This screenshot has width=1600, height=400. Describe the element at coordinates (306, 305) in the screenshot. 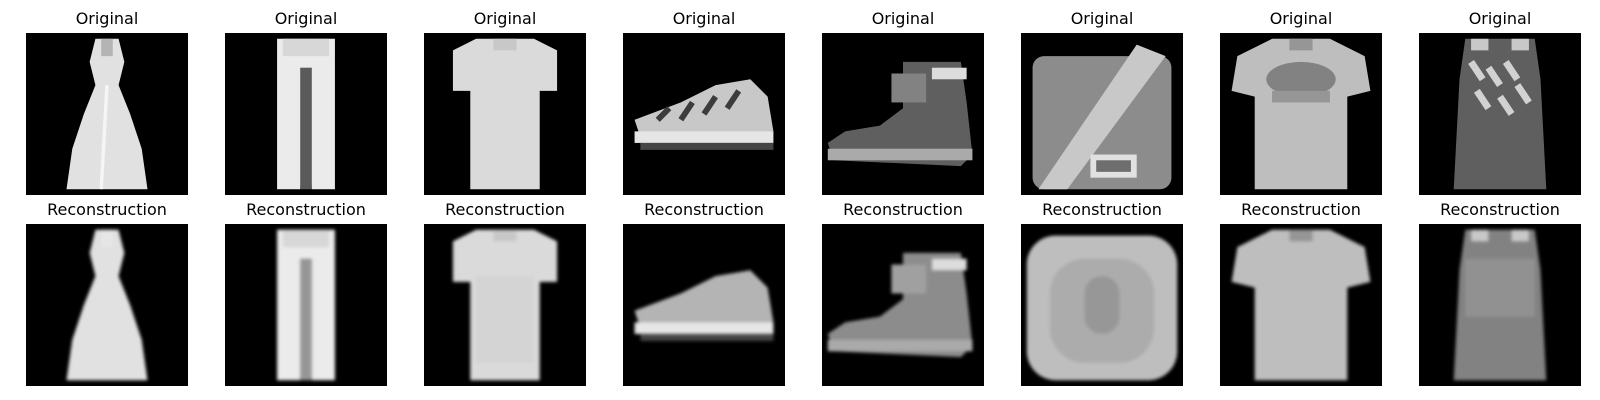

I see `trousers-reconstruction-image` at that location.